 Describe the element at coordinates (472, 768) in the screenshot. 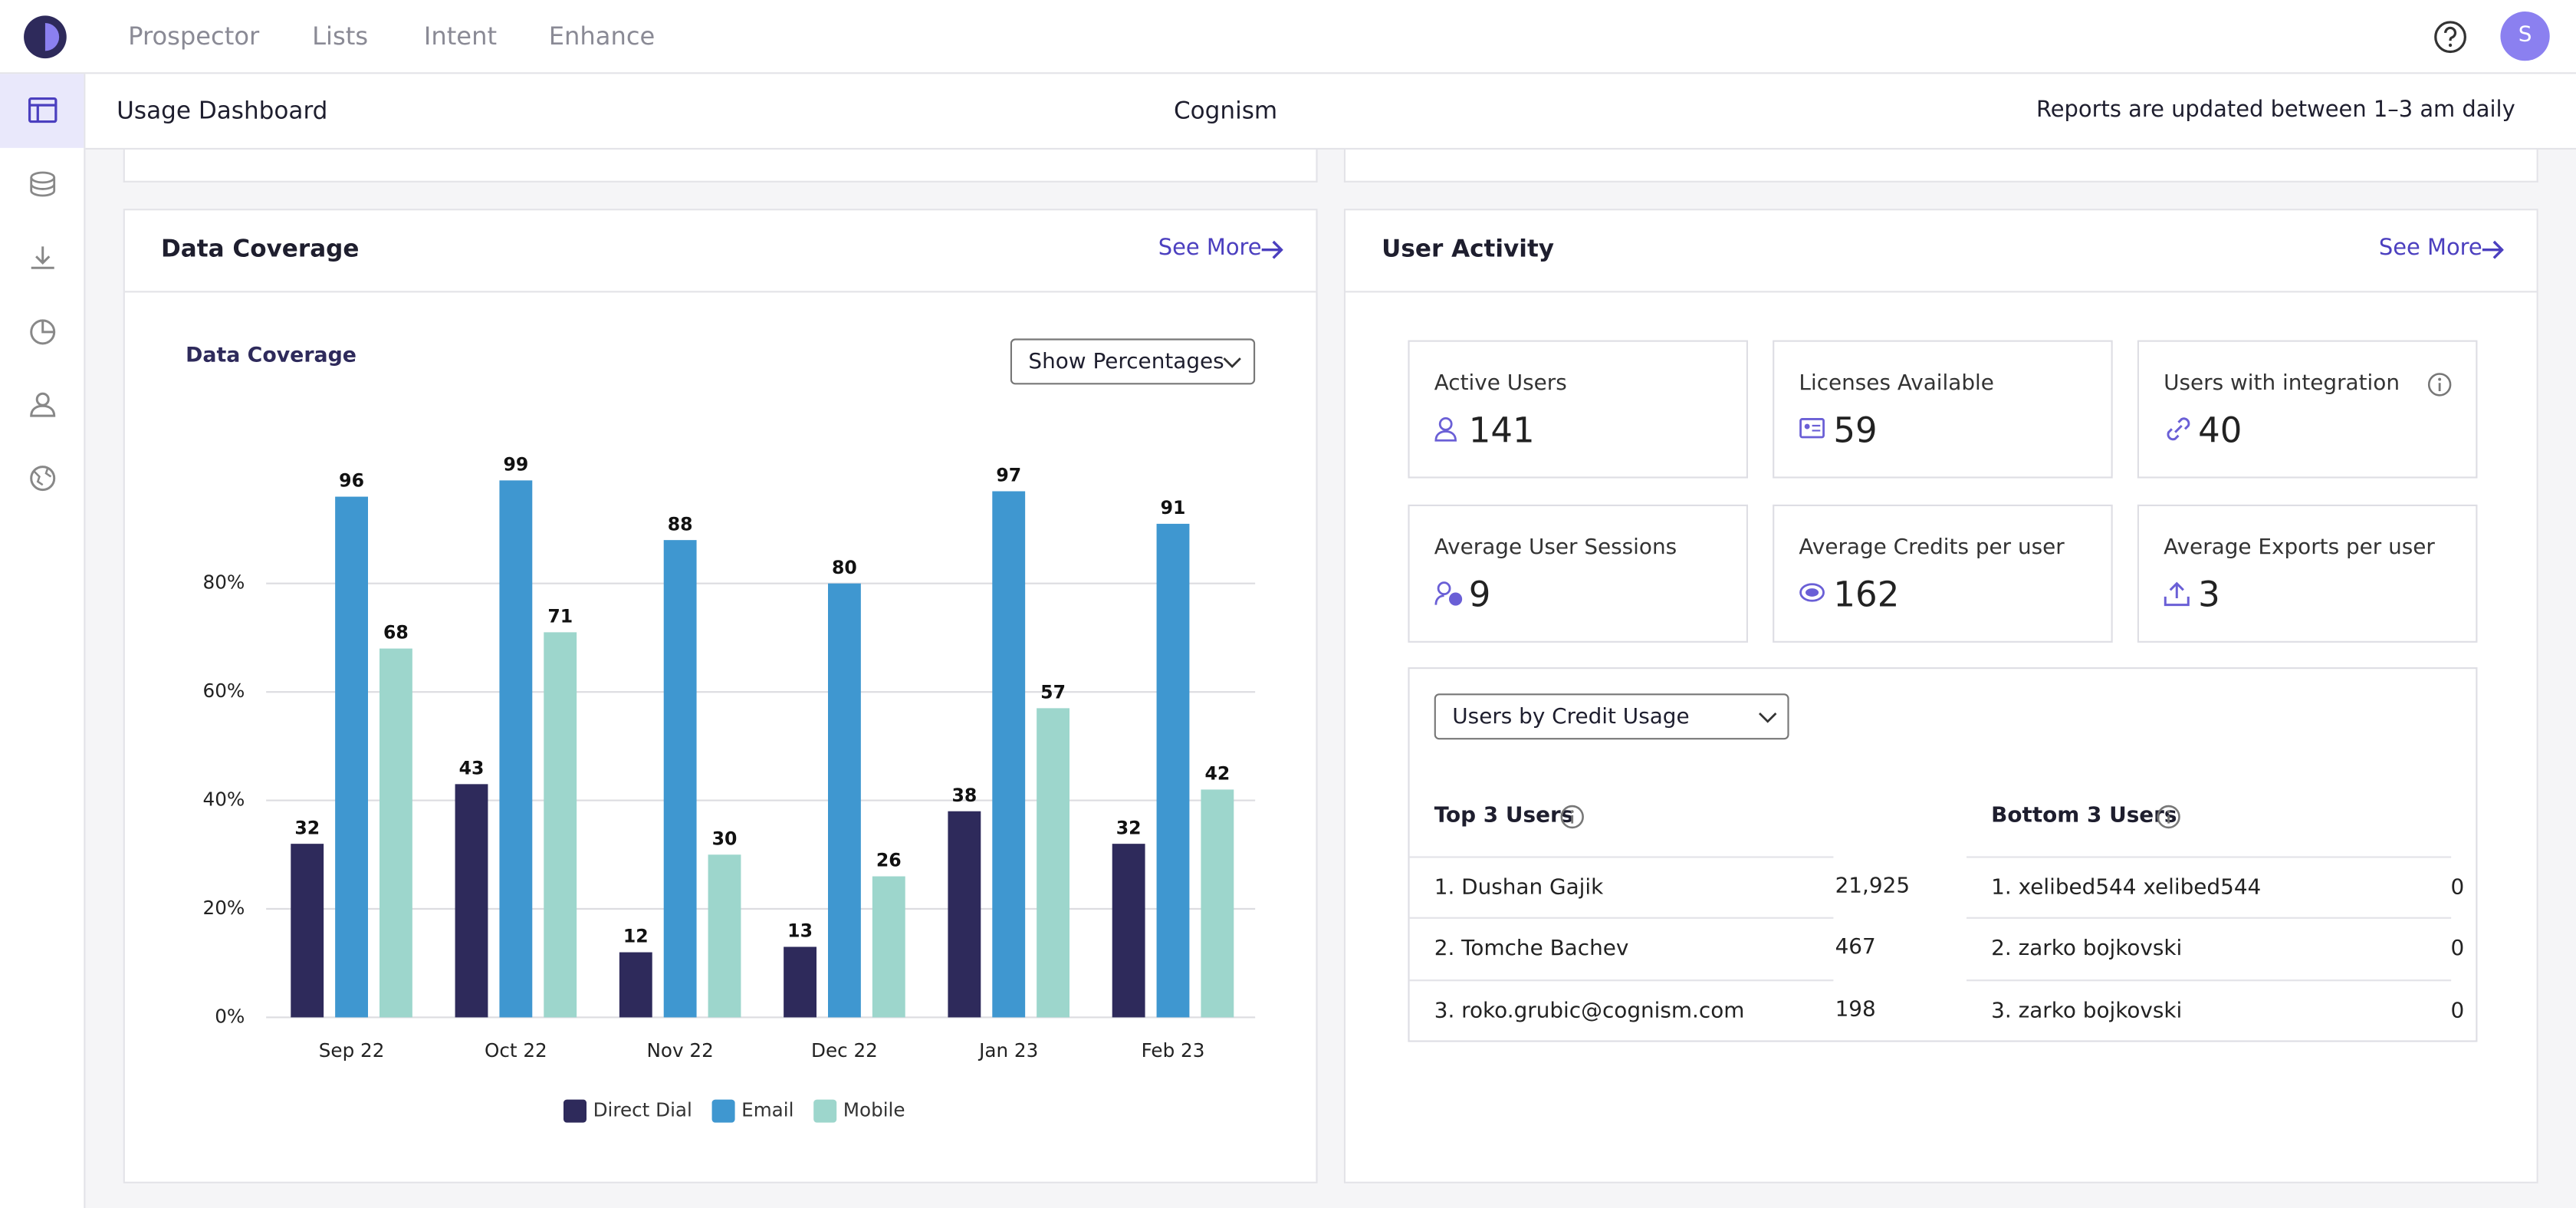

I see `value-label: 43` at that location.